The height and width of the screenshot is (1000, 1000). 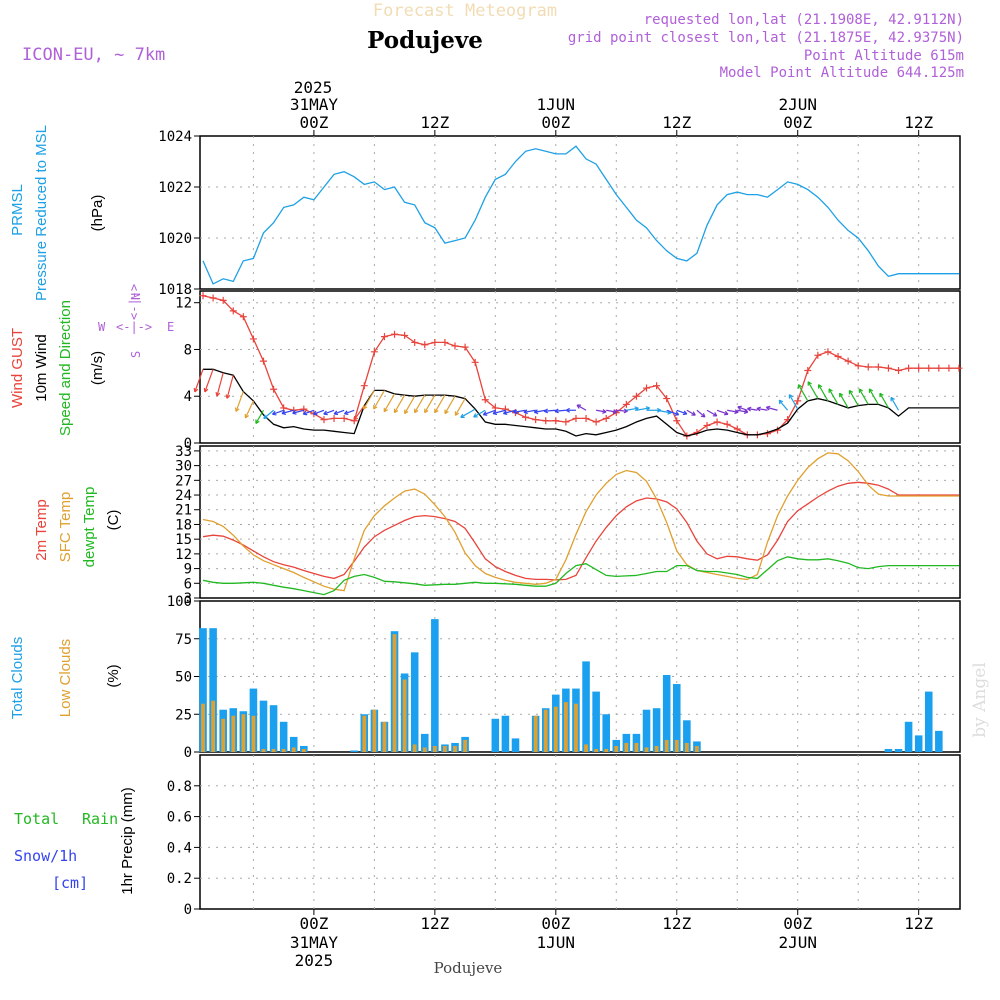 What do you see at coordinates (45, 856) in the screenshot?
I see `ylabel-precip: Snow/1h` at bounding box center [45, 856].